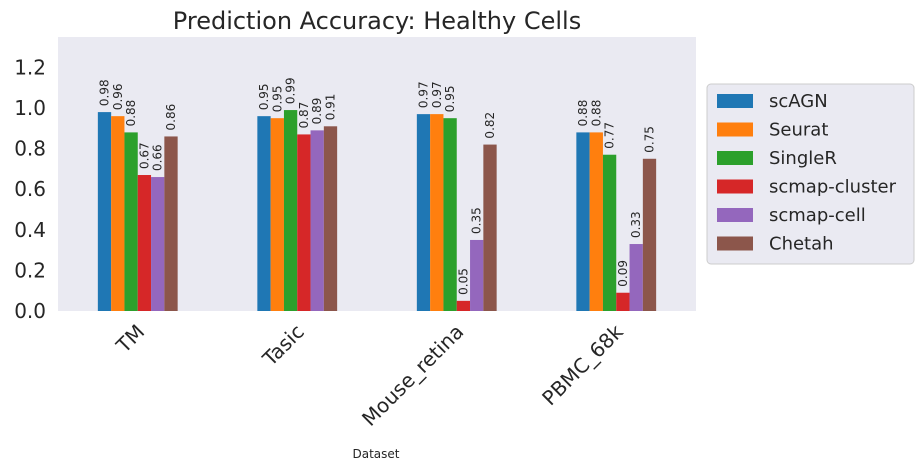  I want to click on y-axis: 0.0 0.2 0.4 0.6 0.8 1.0 1.2, so click(30, 189).